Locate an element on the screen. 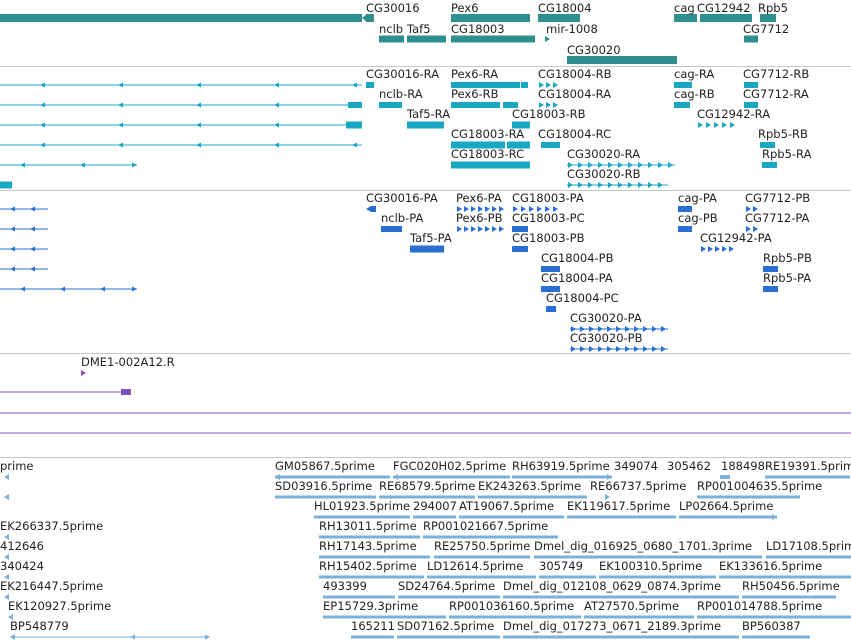  est-label: EK120927.5prime is located at coordinates (60, 606).